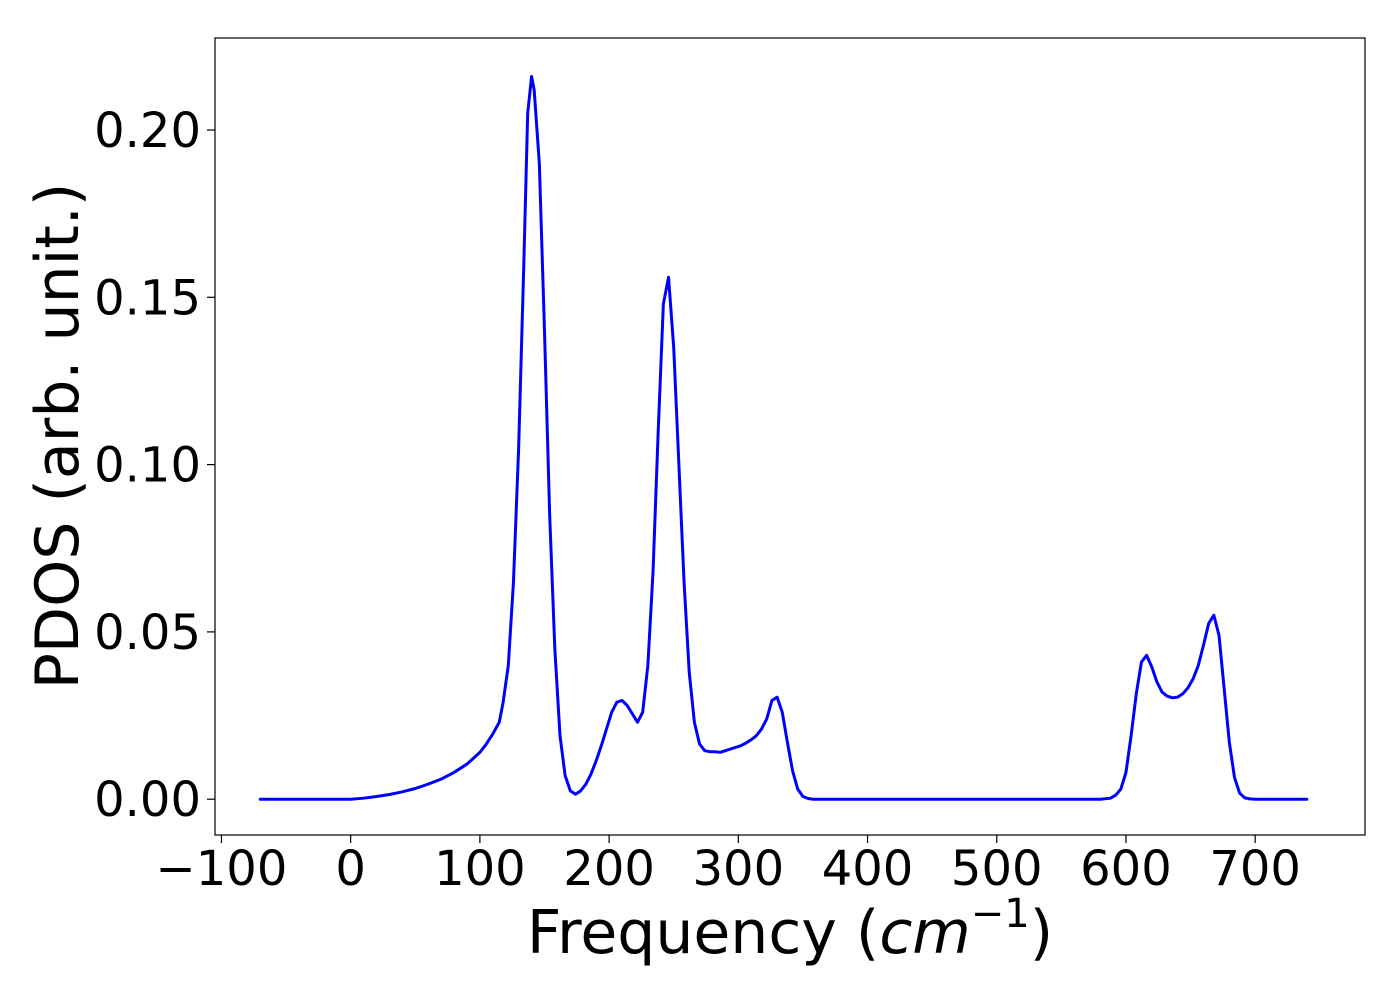 The image size is (1400, 1000). What do you see at coordinates (147, 633) in the screenshot?
I see `y-tick-label: 0.05` at bounding box center [147, 633].